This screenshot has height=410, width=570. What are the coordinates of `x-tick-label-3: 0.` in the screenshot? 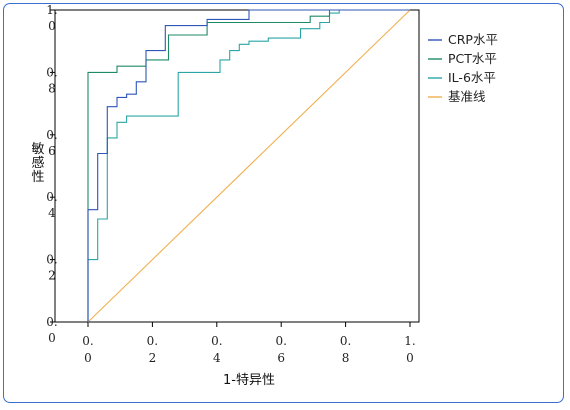 It's located at (280, 341).